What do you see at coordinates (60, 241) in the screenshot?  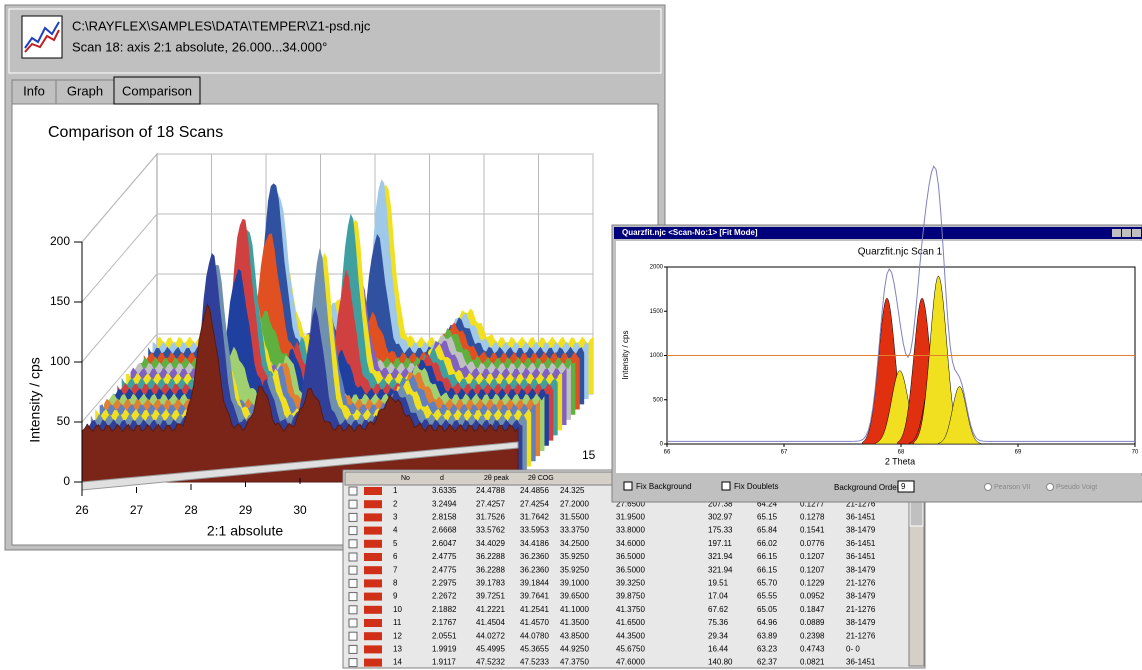 I see `y-tick-label: 200` at bounding box center [60, 241].